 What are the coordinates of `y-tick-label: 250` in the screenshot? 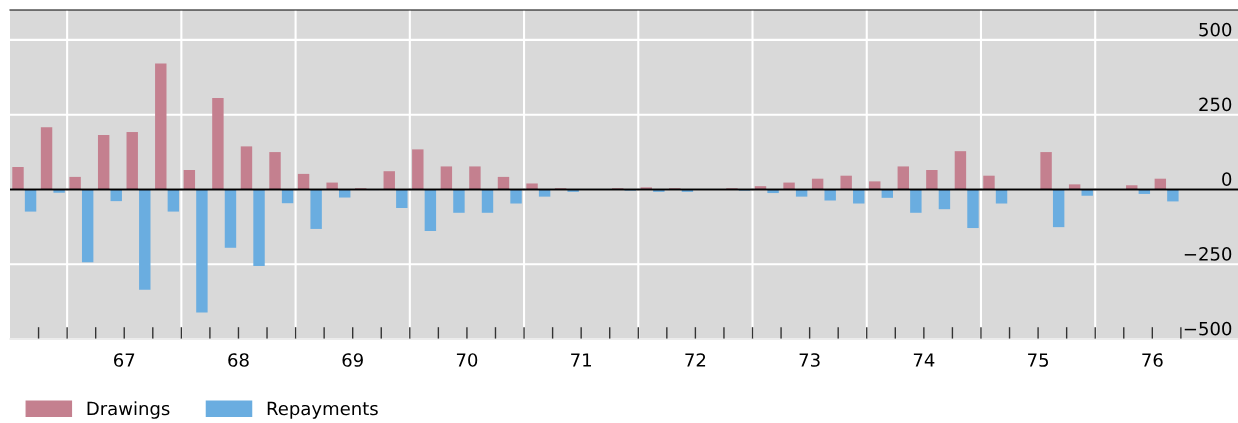 It's located at (1215, 104).